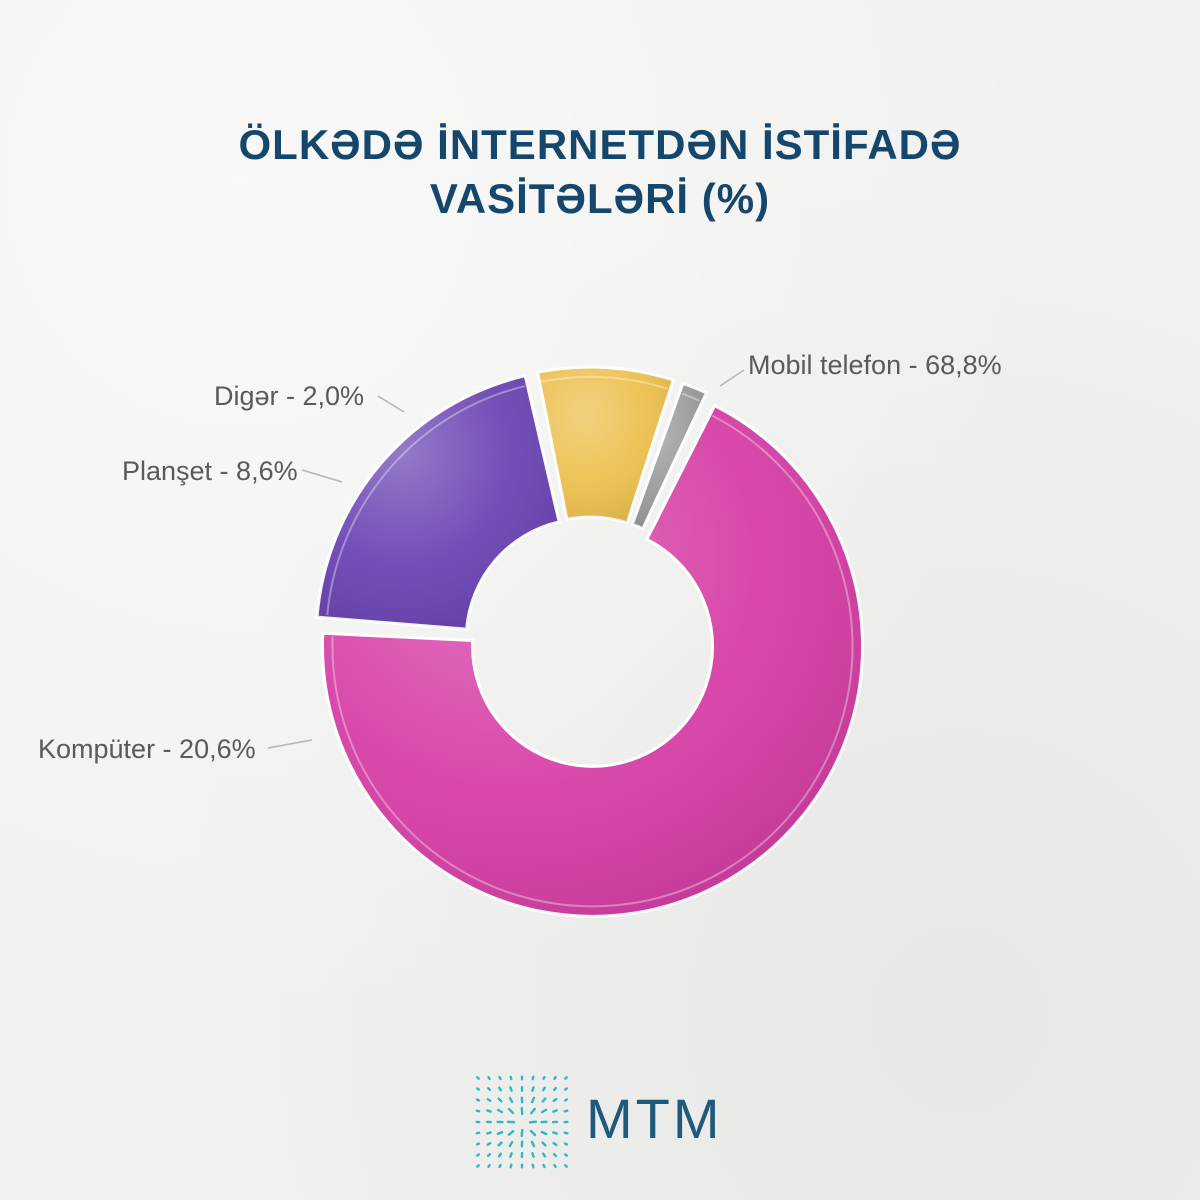 This screenshot has width=1200, height=1200. I want to click on title-line-2: VASİTƏLƏRİ (%), so click(600, 198).